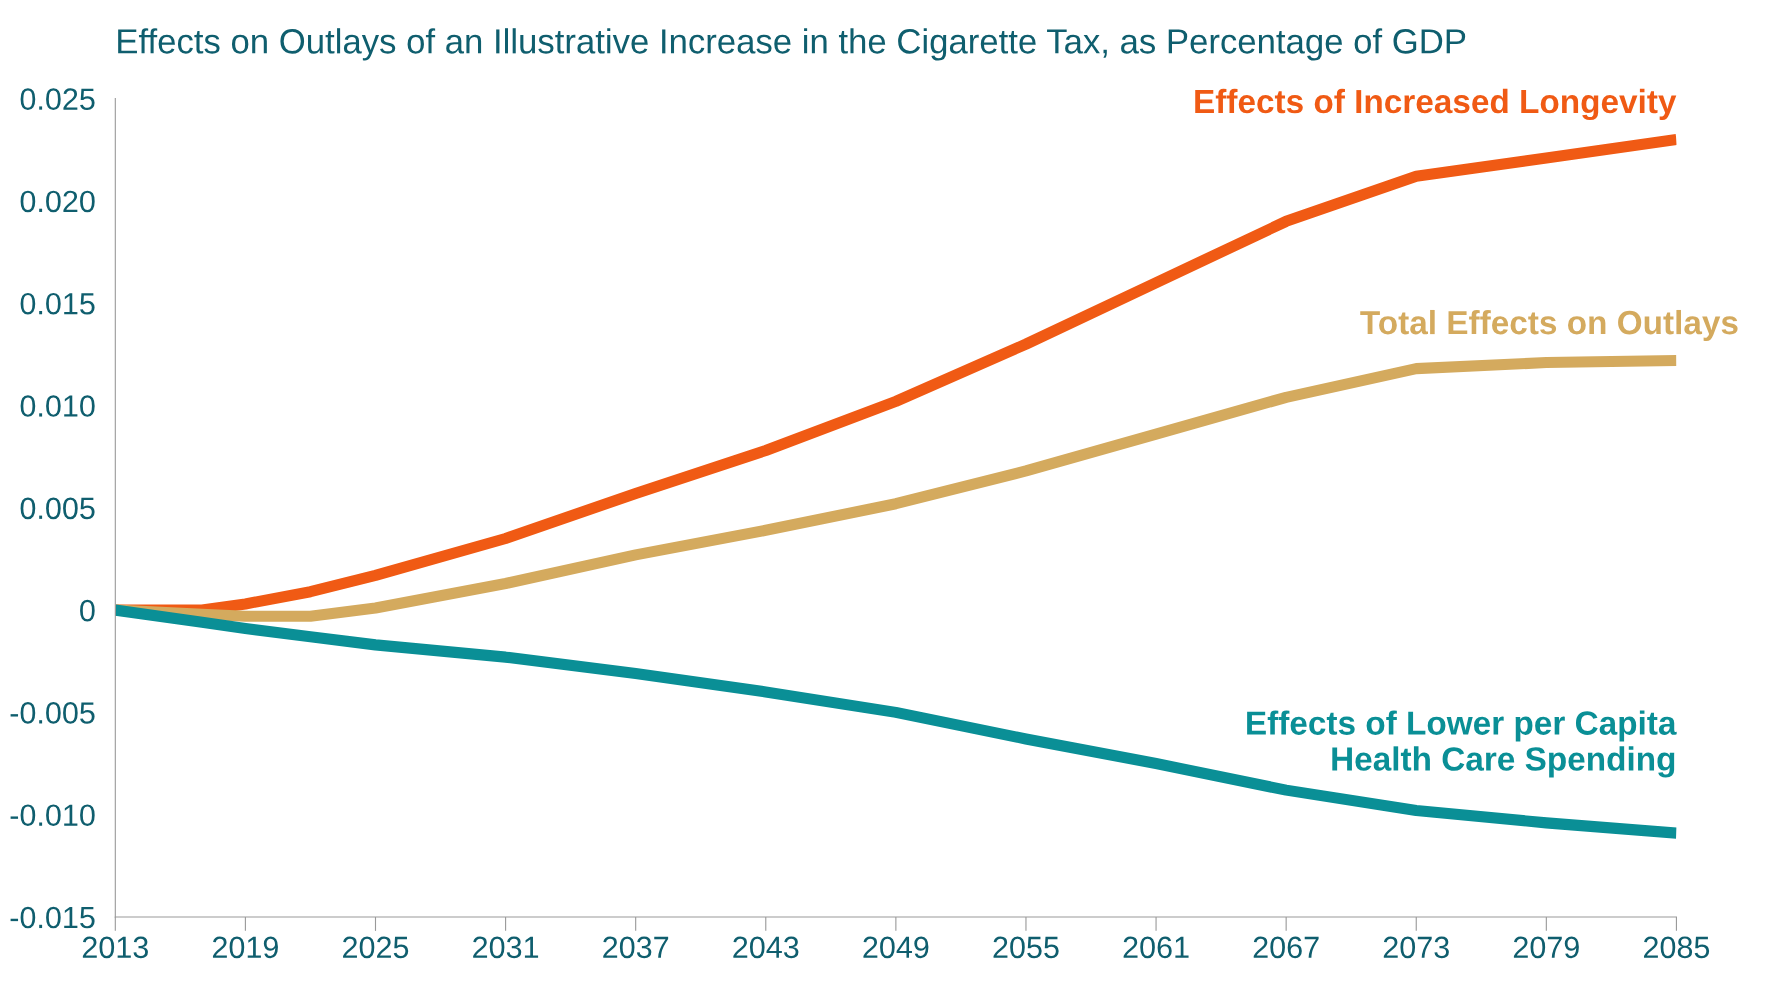  What do you see at coordinates (115, 947) in the screenshot?
I see `x-tick-label: 2013` at bounding box center [115, 947].